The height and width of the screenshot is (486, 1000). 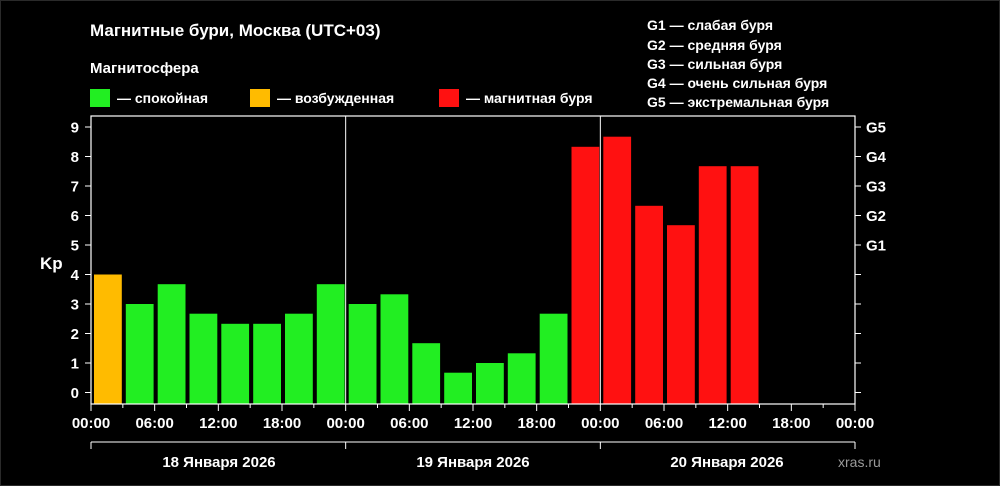 I want to click on scale-legend-g2: G2 — средняя буря, so click(x=714, y=45).